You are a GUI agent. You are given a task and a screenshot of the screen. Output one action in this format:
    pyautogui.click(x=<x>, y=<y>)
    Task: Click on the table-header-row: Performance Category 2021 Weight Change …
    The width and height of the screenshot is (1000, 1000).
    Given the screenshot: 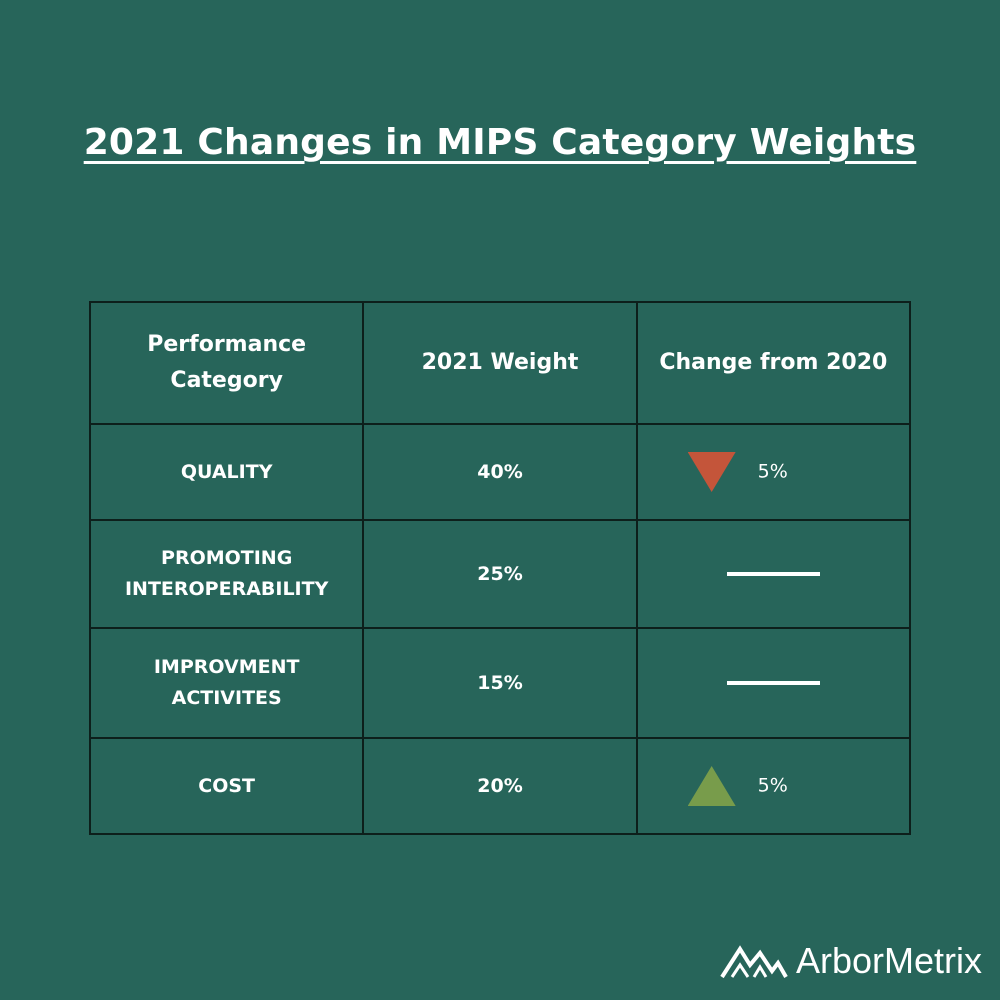 What is the action you would take?
    pyautogui.click(x=500, y=363)
    